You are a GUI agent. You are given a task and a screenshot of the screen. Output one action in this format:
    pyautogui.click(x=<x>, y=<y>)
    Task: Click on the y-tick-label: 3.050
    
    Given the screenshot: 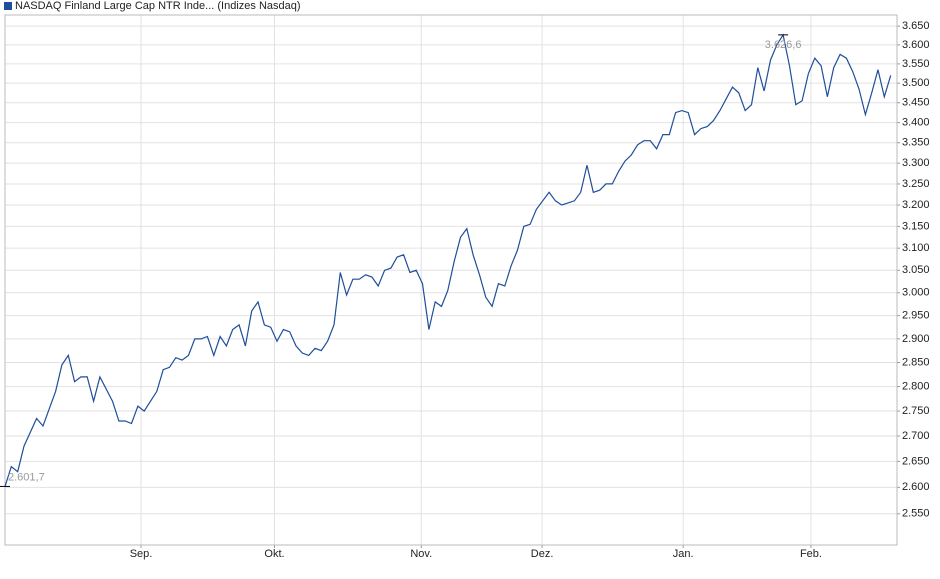 What is the action you would take?
    pyautogui.click(x=916, y=270)
    